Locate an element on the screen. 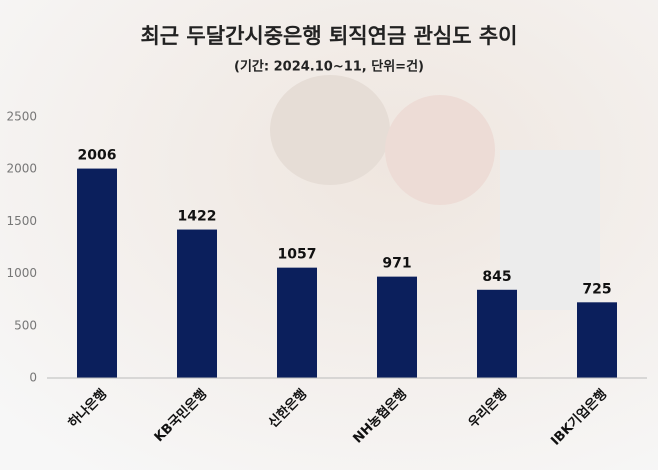  value-label: 1057 is located at coordinates (297, 255).